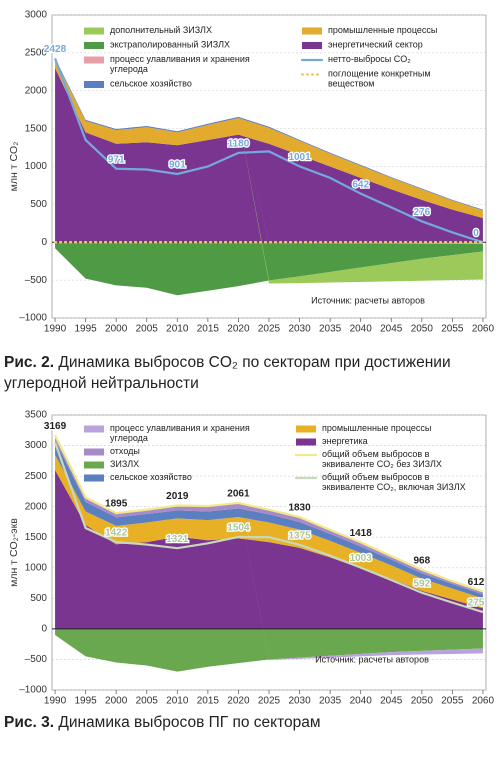 Image resolution: width=500 pixels, height=761 pixels. Describe the element at coordinates (238, 528) in the screenshot. I see `value-label: 1504` at that location.